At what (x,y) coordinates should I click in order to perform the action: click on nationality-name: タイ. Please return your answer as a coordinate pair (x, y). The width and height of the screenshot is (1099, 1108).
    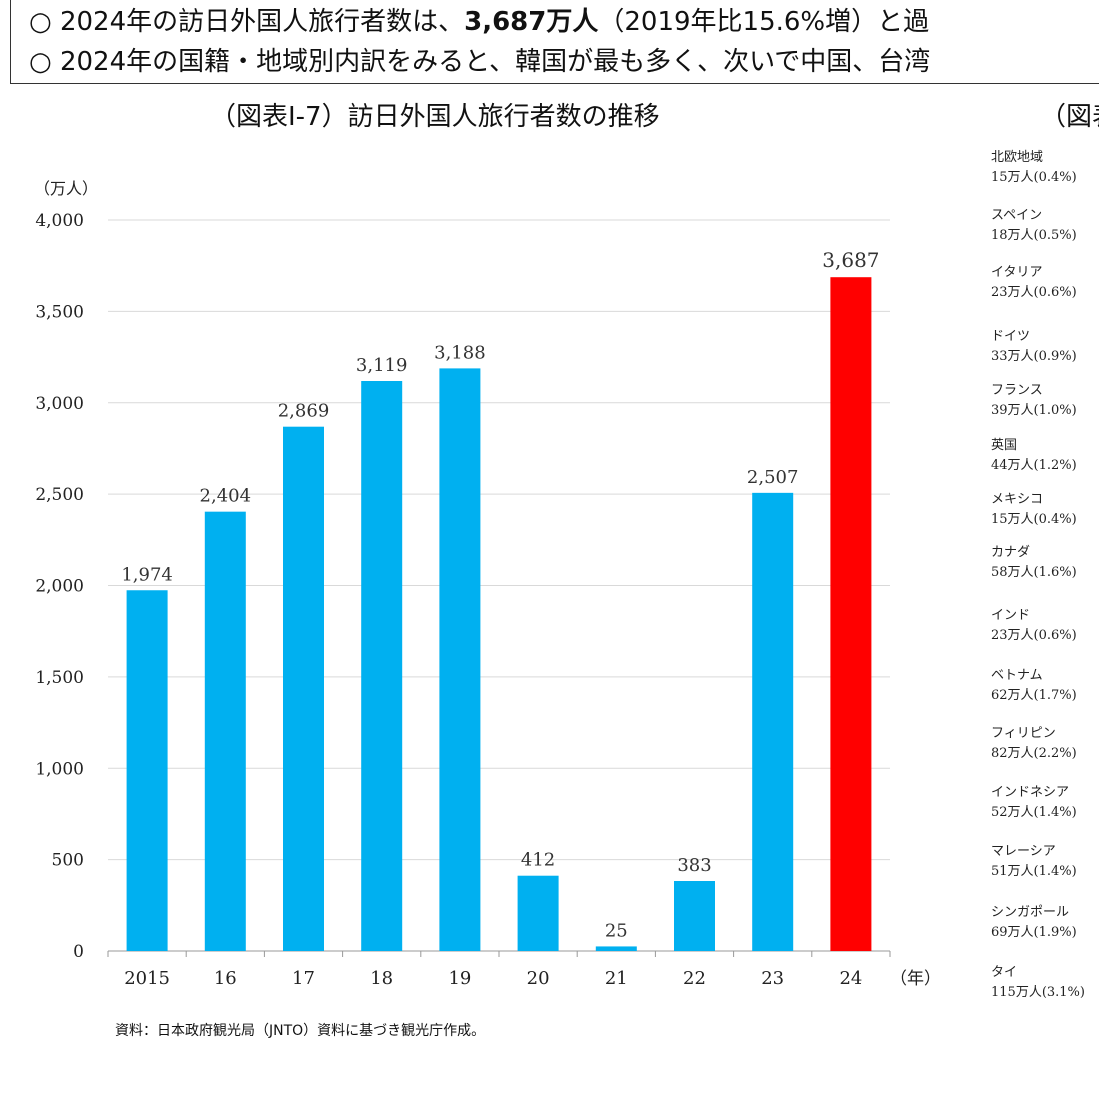
    Looking at the image, I should click on (1004, 972).